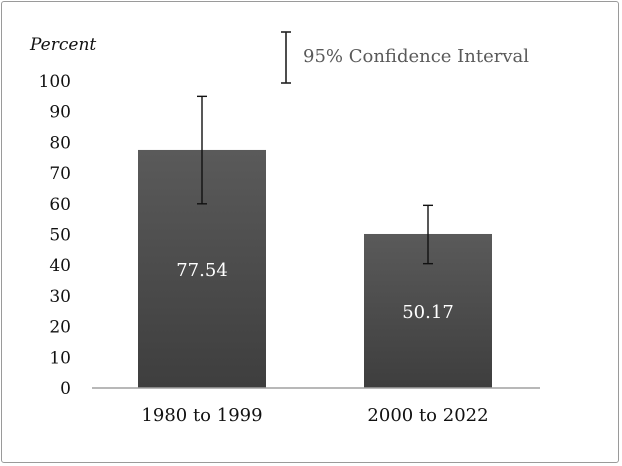  What do you see at coordinates (60, 266) in the screenshot?
I see `y-tick-label: 40` at bounding box center [60, 266].